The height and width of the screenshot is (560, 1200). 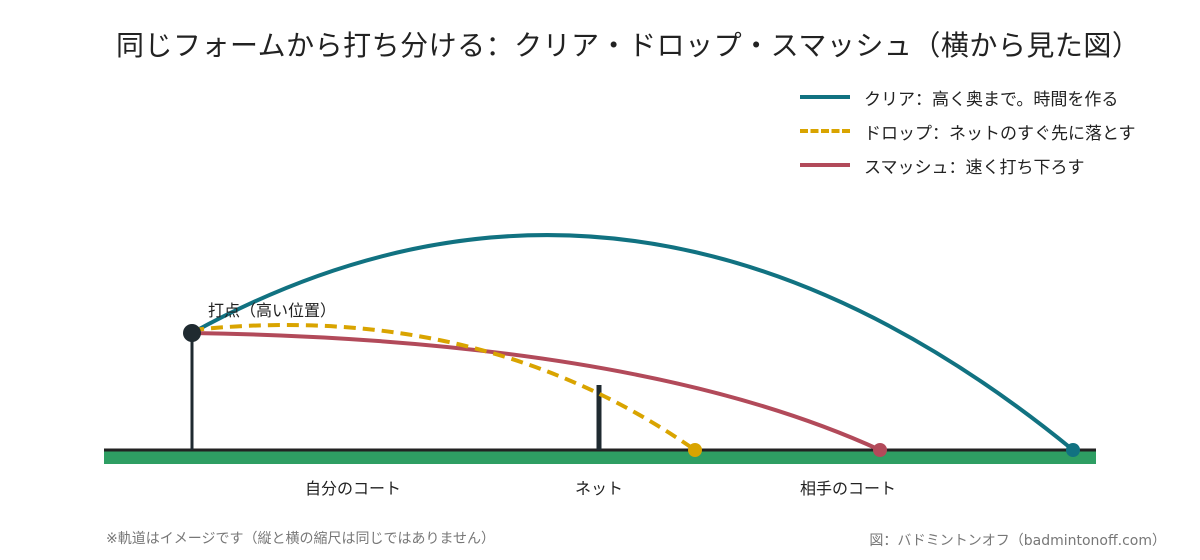 I want to click on legend-swatch-smash, so click(x=825, y=165).